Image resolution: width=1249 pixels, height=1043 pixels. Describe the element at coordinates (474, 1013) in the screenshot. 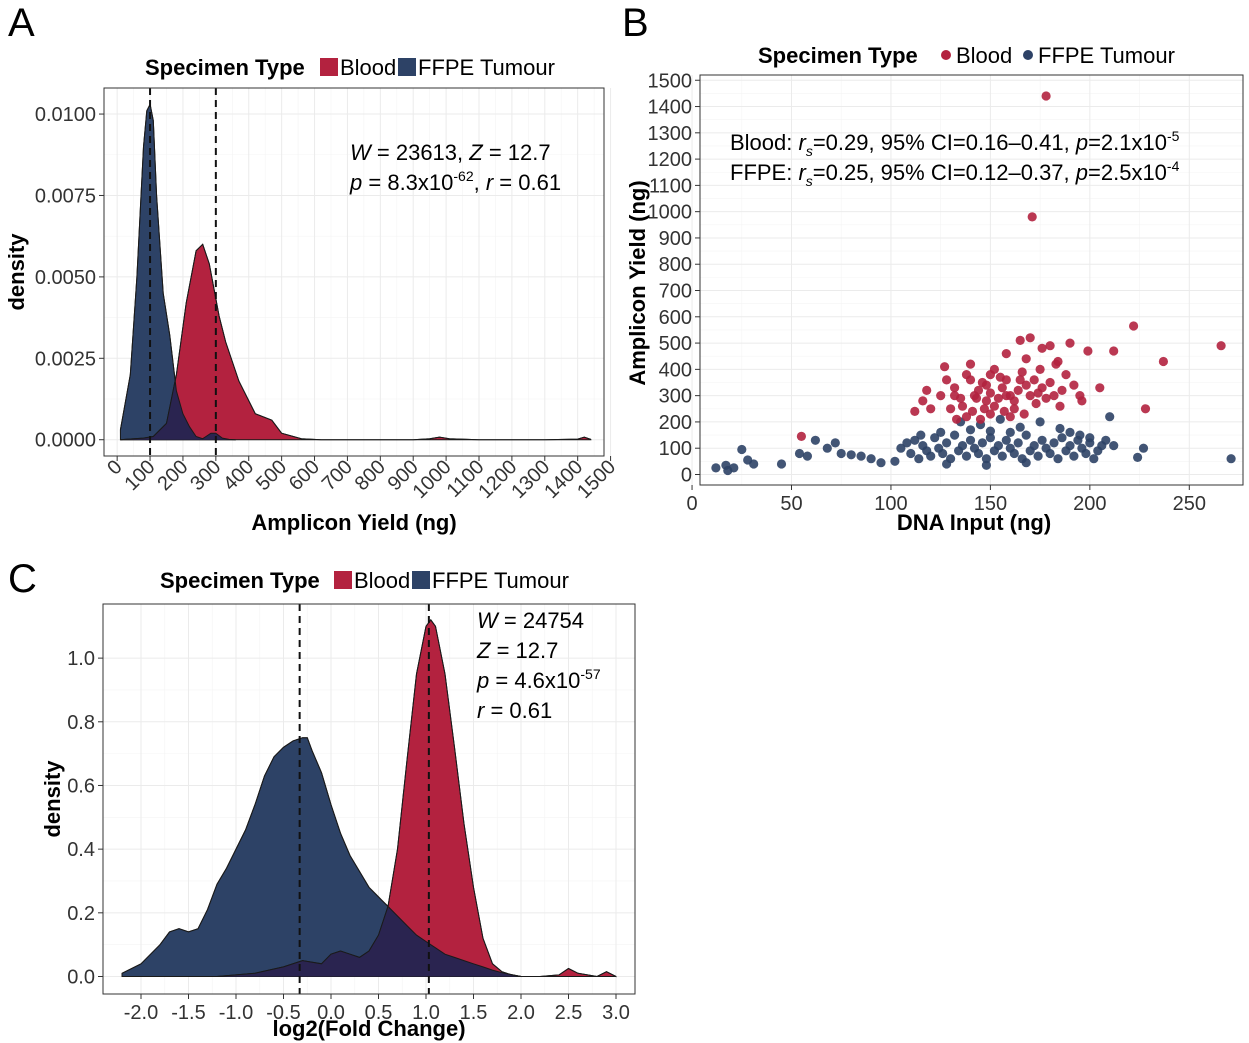

I see `x-tick-label: 1.5` at that location.